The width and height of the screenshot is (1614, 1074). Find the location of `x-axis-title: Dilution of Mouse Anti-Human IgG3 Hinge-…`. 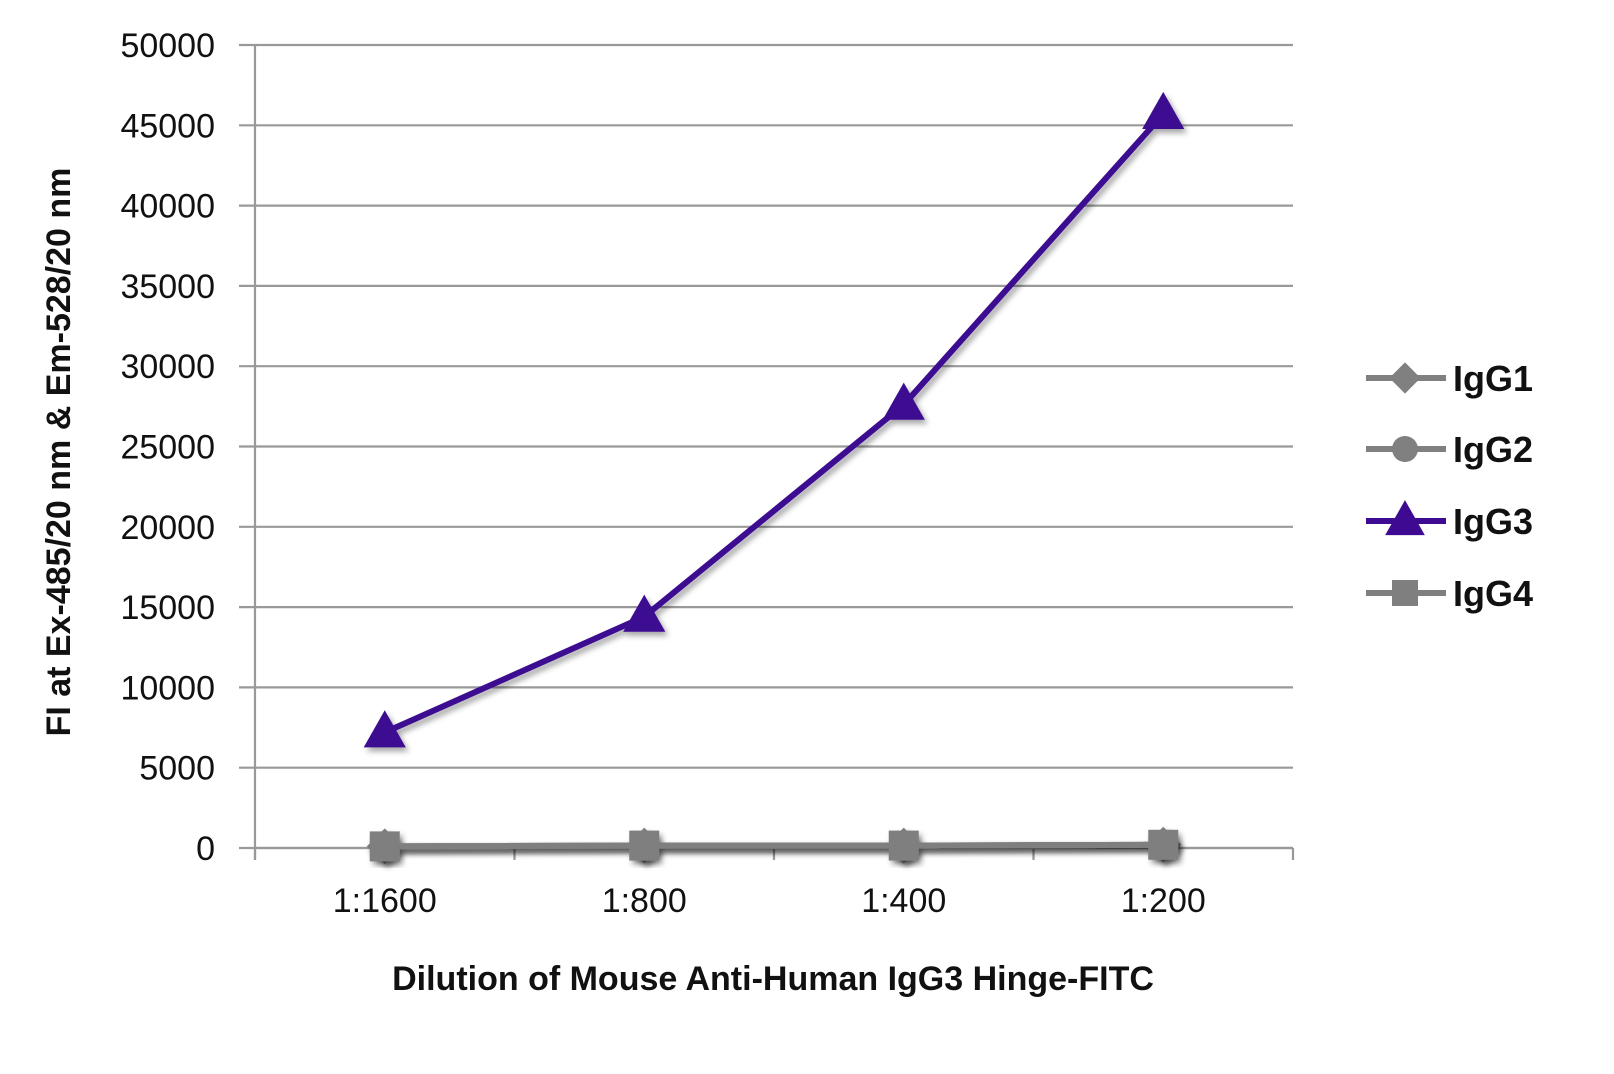

x-axis-title: Dilution of Mouse Anti-Human IgG3 Hinge-… is located at coordinates (773, 979).